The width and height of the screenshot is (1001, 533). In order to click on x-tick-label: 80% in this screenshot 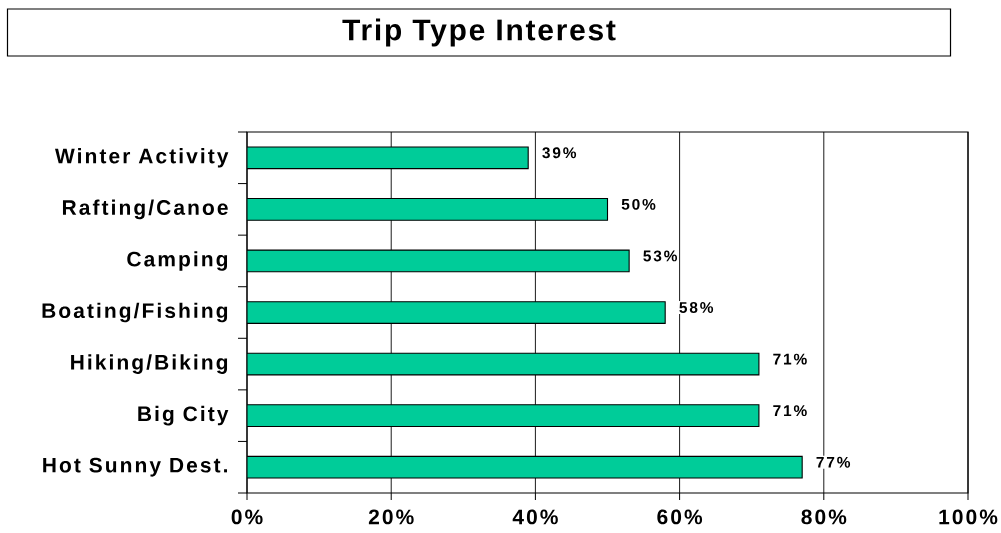, I will do `click(824, 517)`.